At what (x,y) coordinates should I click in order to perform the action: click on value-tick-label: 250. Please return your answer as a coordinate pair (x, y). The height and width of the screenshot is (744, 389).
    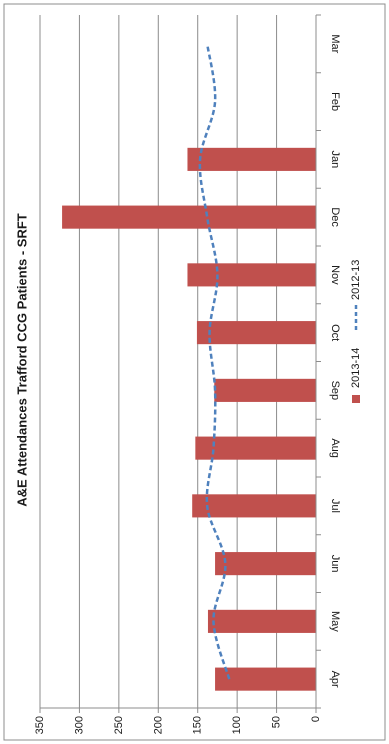
    Looking at the image, I should click on (119, 725).